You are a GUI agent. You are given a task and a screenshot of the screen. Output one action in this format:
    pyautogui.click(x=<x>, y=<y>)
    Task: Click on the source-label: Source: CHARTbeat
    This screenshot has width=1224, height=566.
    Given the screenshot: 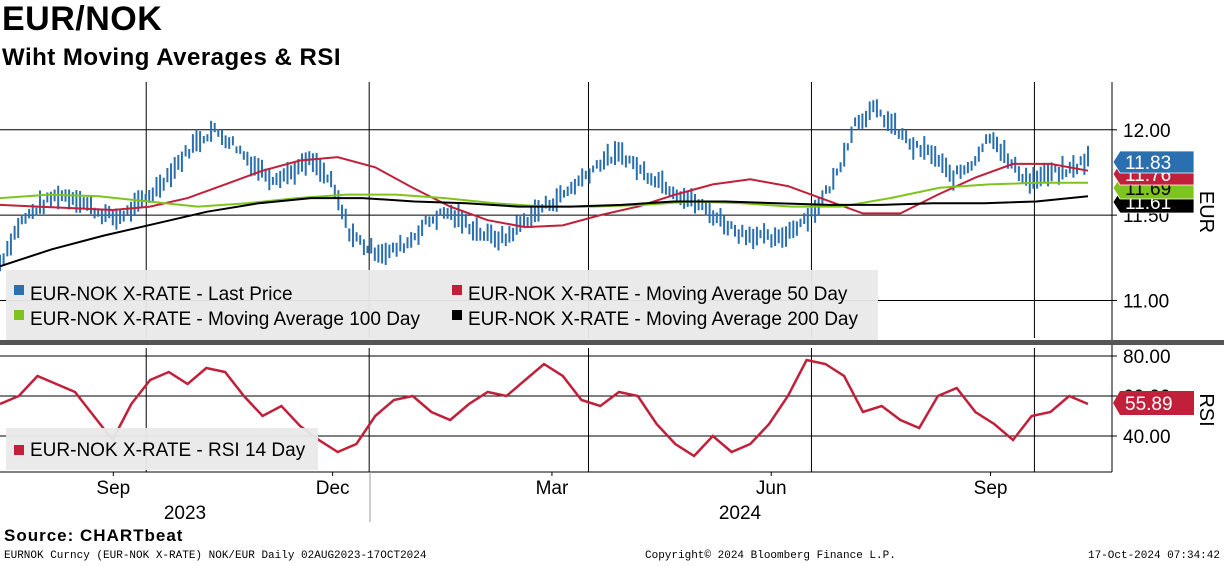 What is the action you would take?
    pyautogui.click(x=94, y=535)
    